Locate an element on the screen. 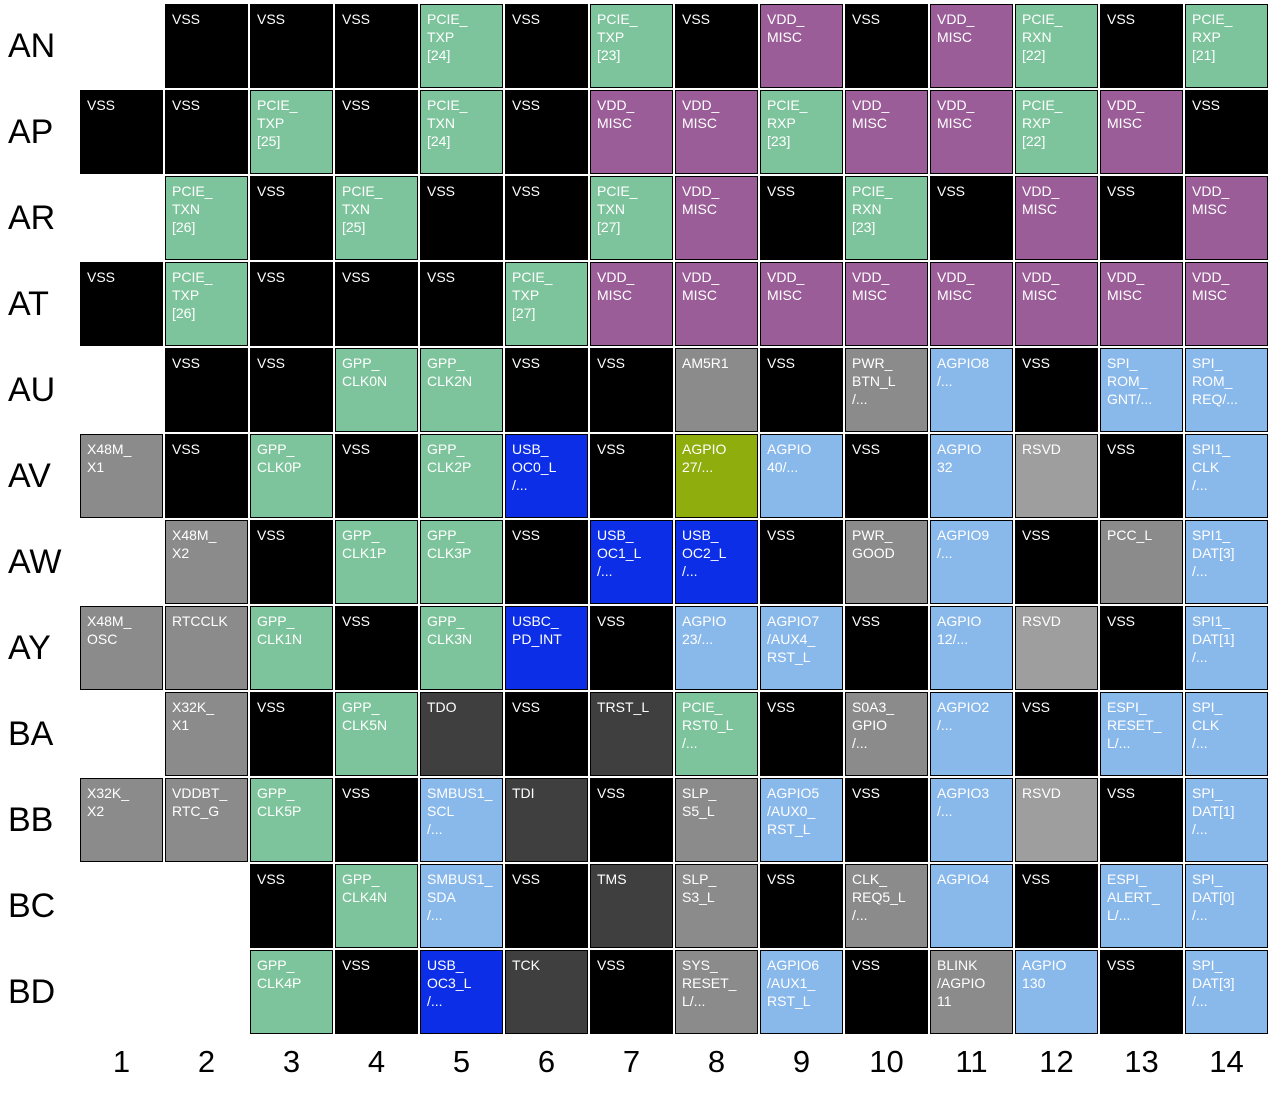  pin-cell-AY-9: AGPIO7 /AUX4_ RST_L is located at coordinates (801, 648).